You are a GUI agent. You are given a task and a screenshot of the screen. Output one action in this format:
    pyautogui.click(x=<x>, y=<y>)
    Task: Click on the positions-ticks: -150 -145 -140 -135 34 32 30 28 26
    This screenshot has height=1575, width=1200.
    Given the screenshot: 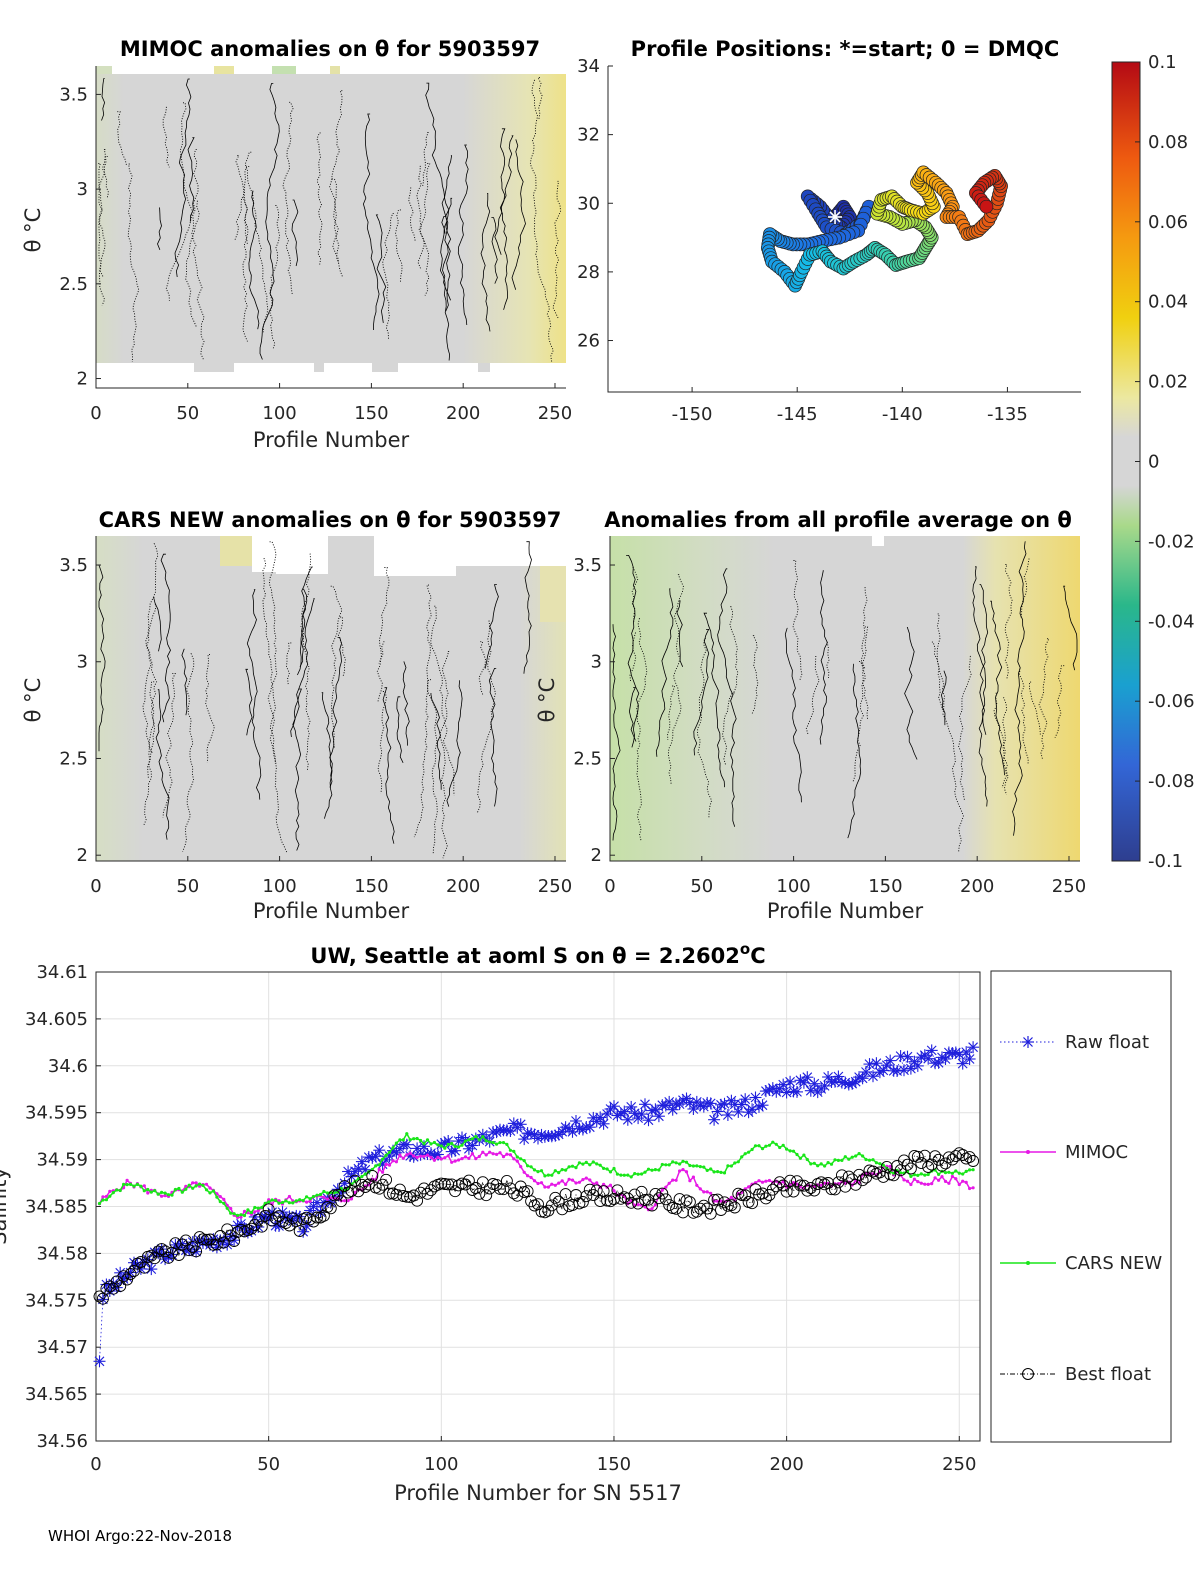 What is the action you would take?
    pyautogui.click(x=802, y=240)
    